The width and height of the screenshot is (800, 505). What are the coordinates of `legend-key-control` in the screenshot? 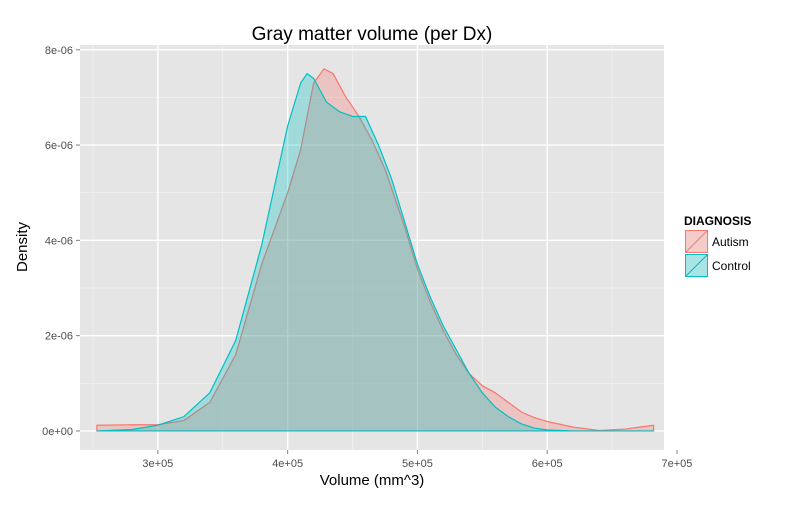 It's located at (696, 265).